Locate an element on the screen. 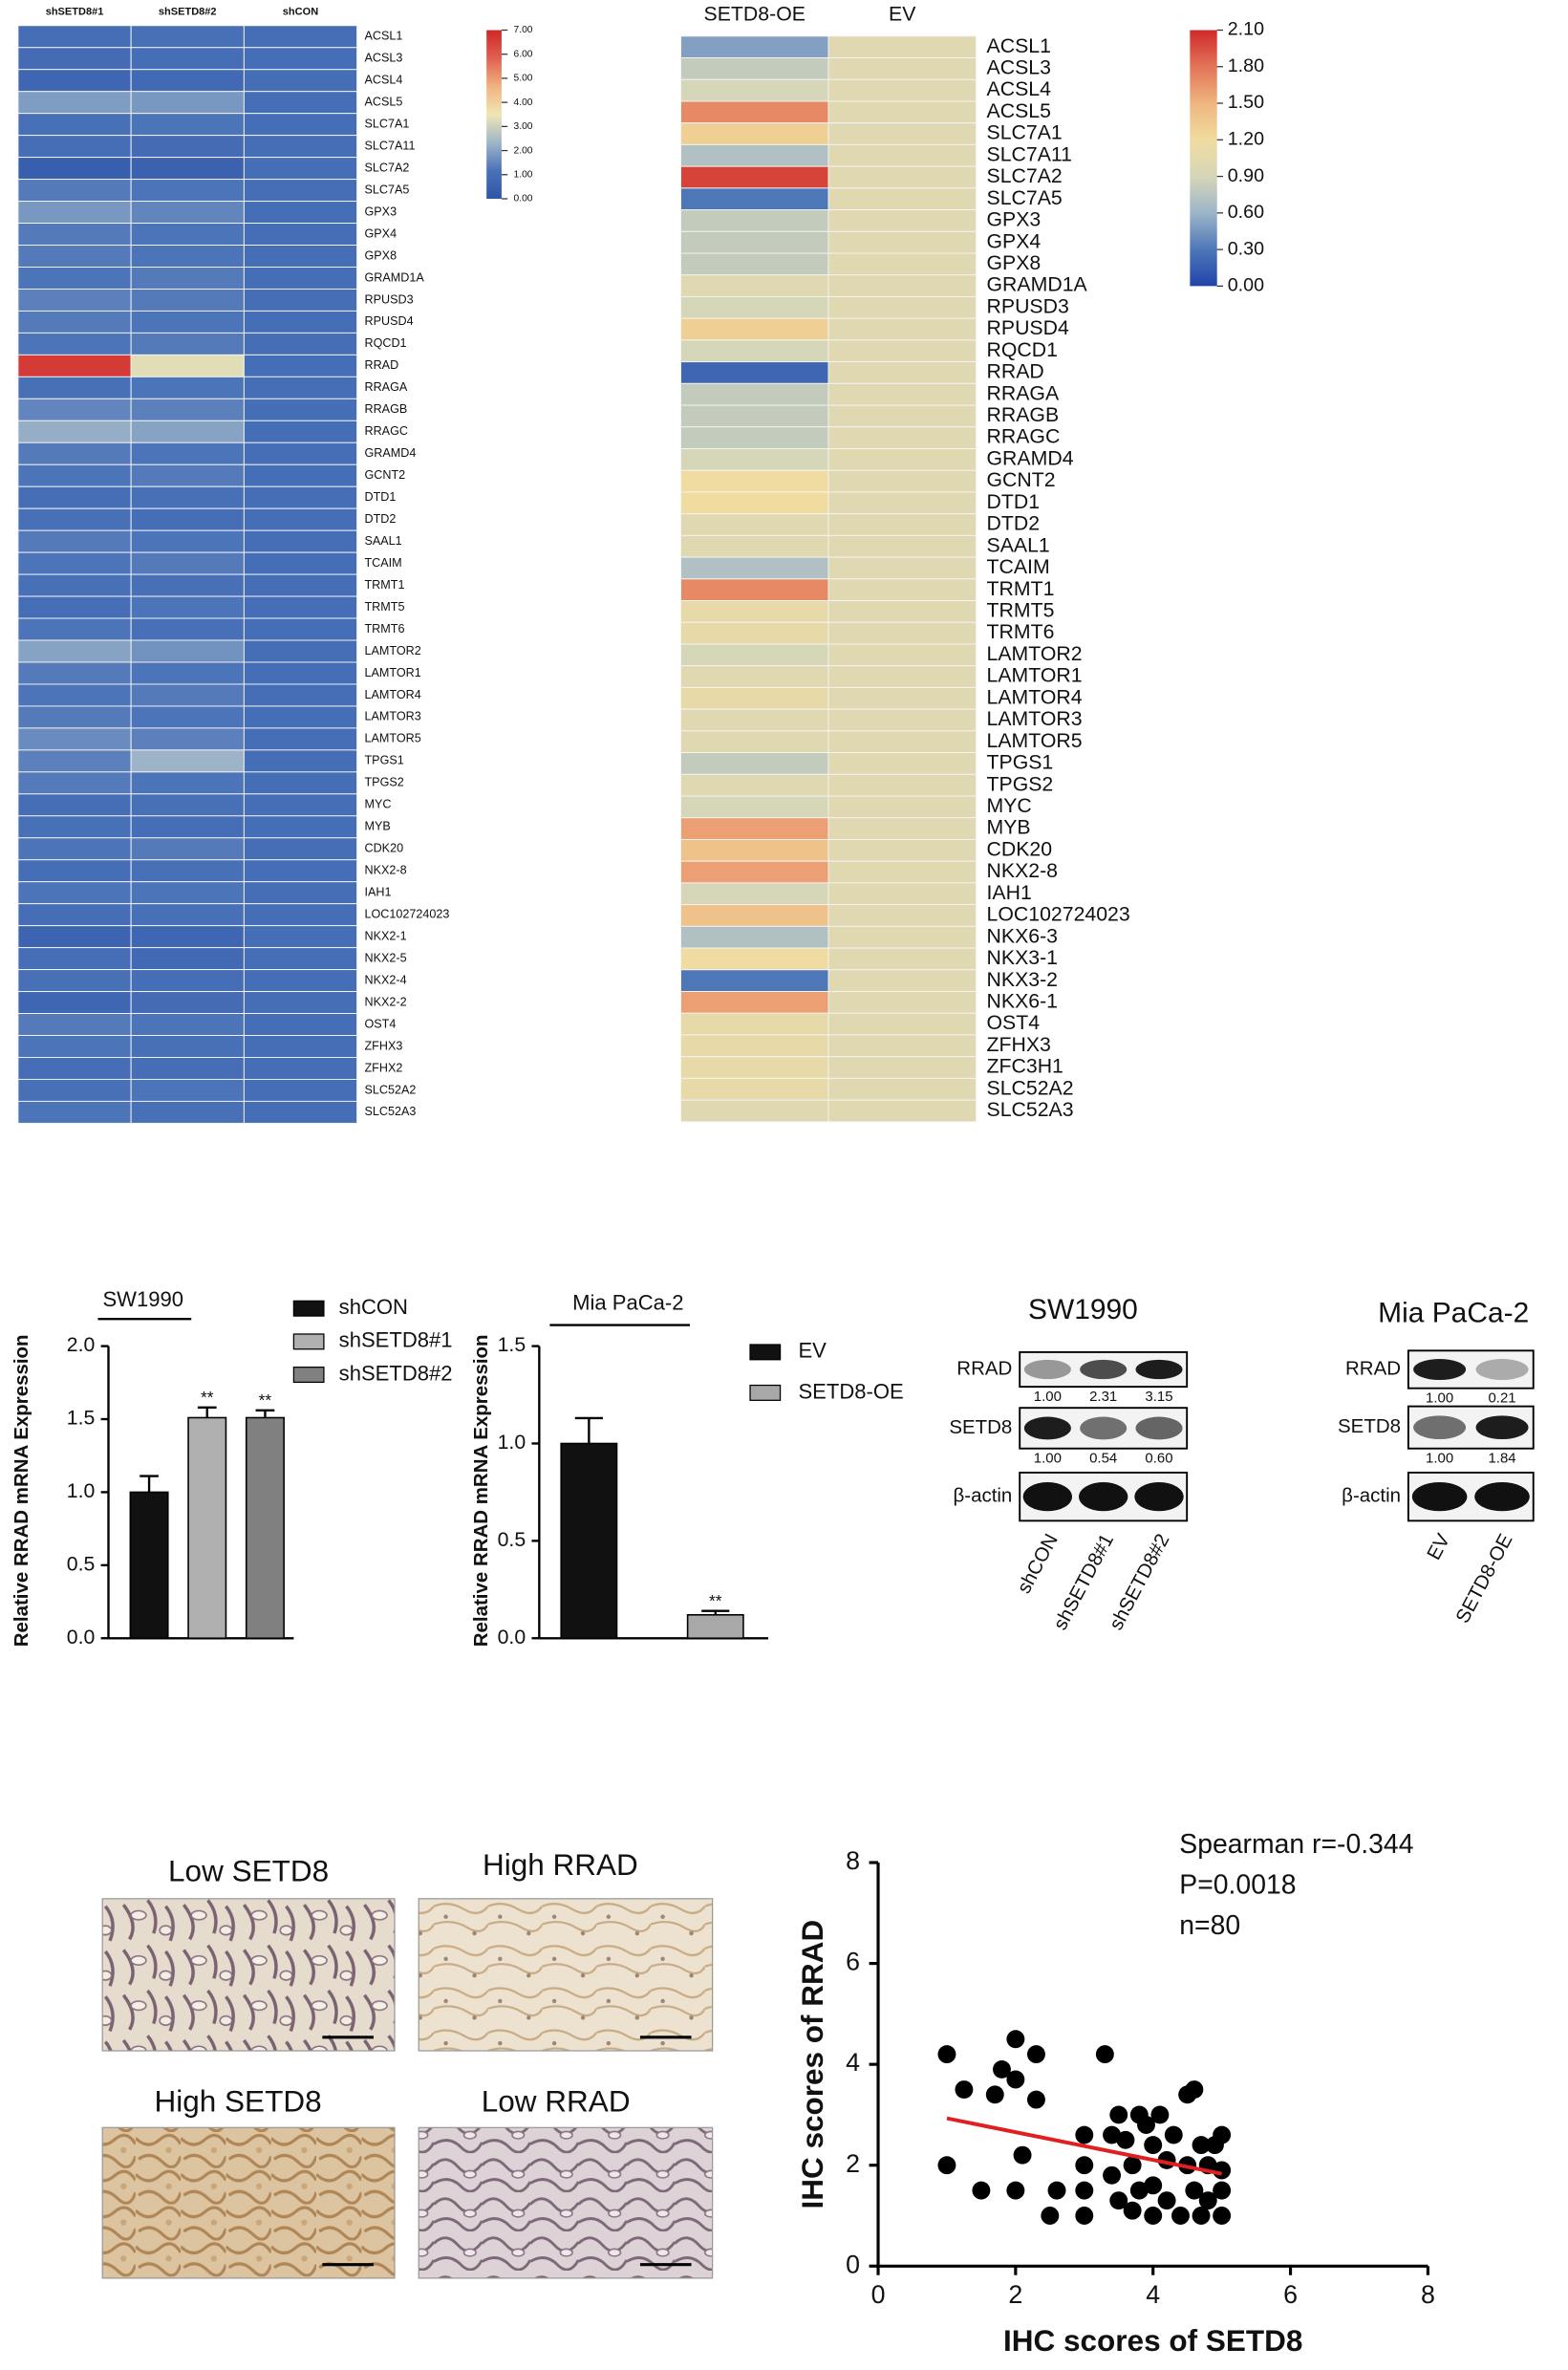 This screenshot has width=1568, height=2370. colorbar-label: 0.90 is located at coordinates (1246, 176).